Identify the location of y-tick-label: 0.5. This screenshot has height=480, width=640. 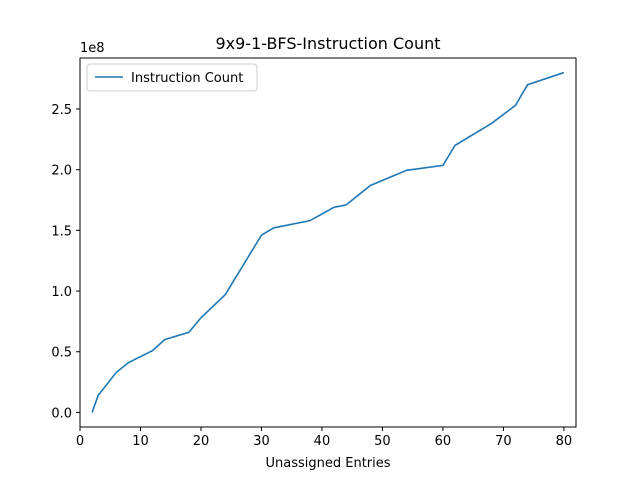
(61, 353).